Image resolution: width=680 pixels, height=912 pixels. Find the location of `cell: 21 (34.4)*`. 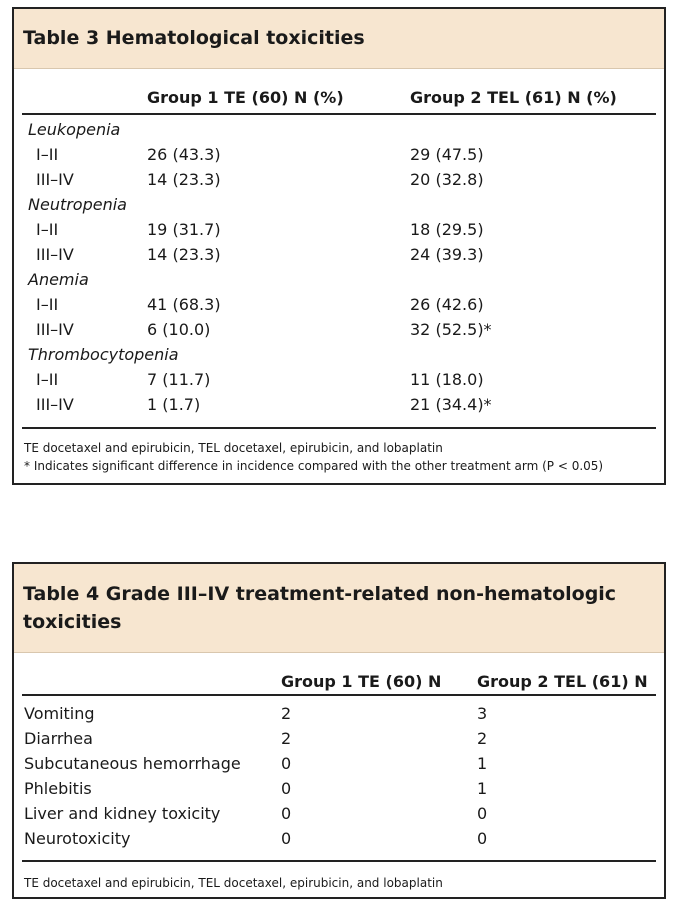

cell: 21 (34.4)* is located at coordinates (451, 404).